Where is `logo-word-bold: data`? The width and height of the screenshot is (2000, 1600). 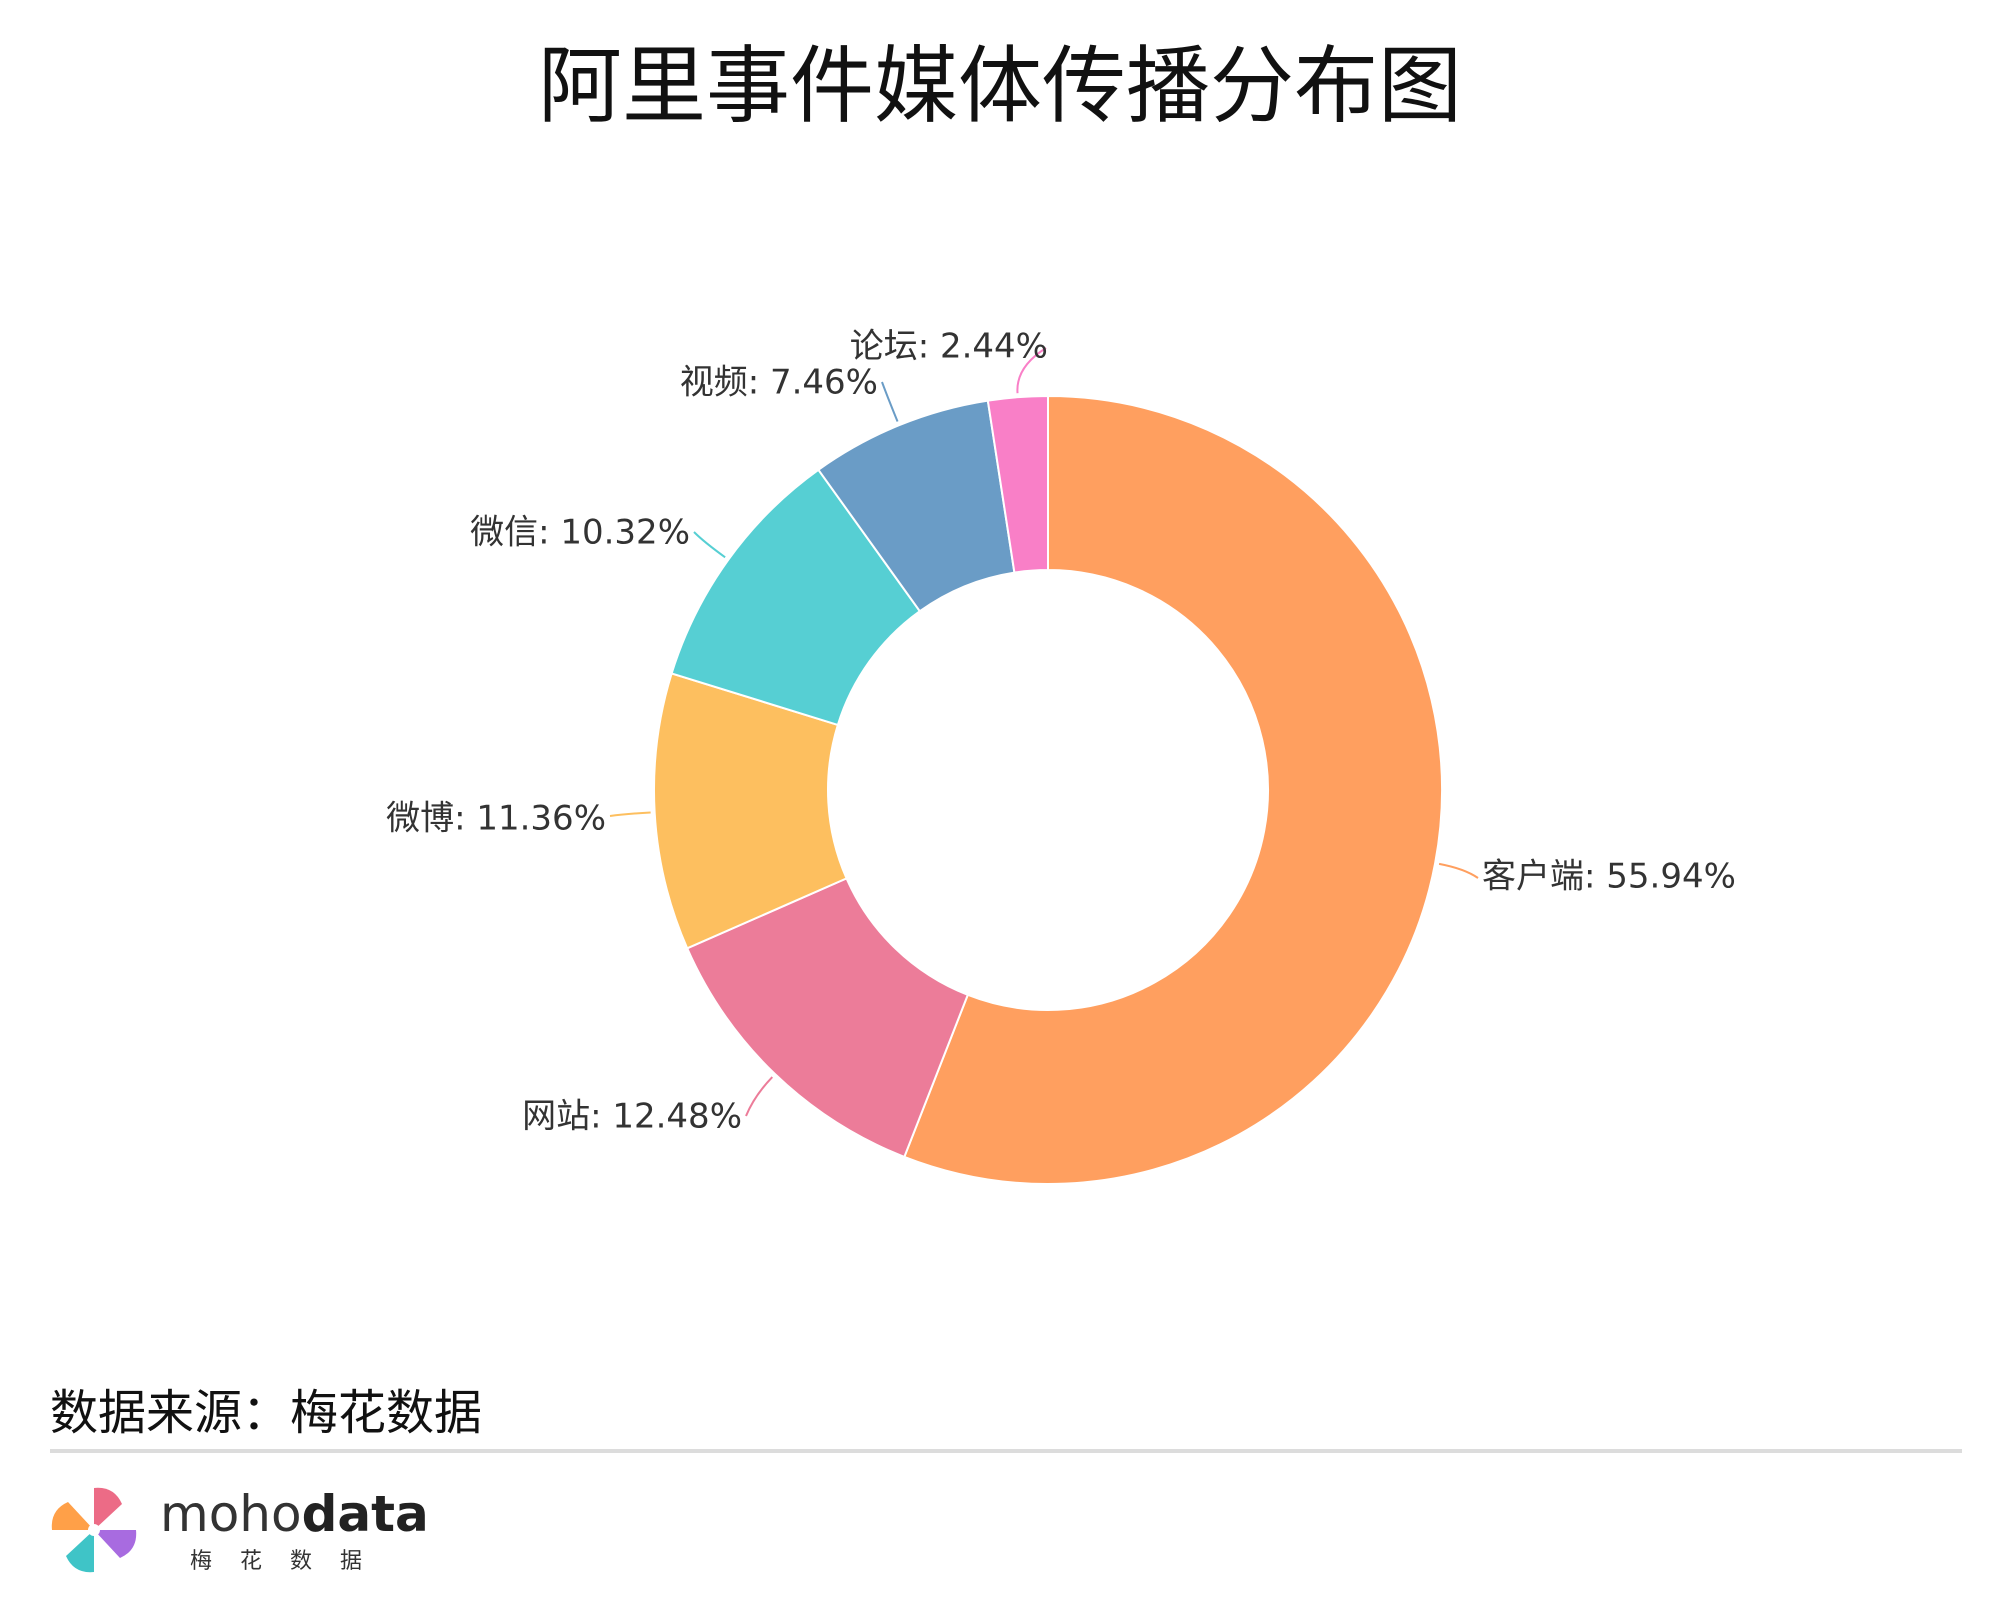
logo-word-bold: data is located at coordinates (365, 1514).